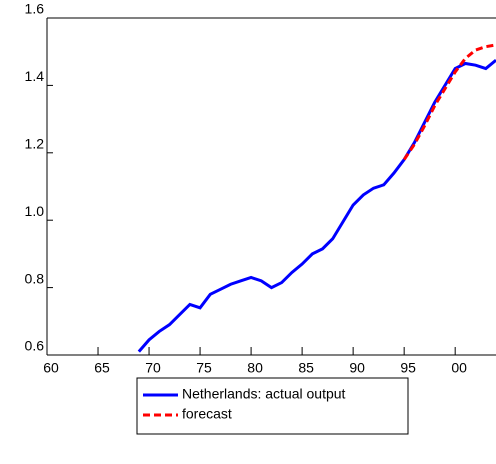 The height and width of the screenshot is (464, 496). What do you see at coordinates (35, 211) in the screenshot?
I see `y-tick-label: 1.0` at bounding box center [35, 211].